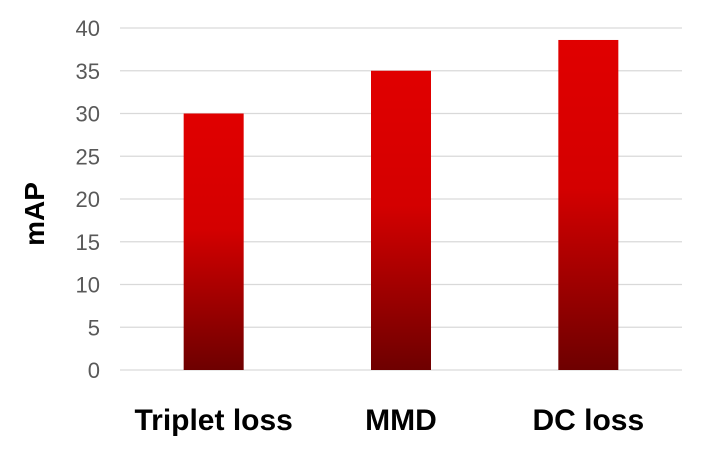  I want to click on bar-dc-loss, so click(588, 204).